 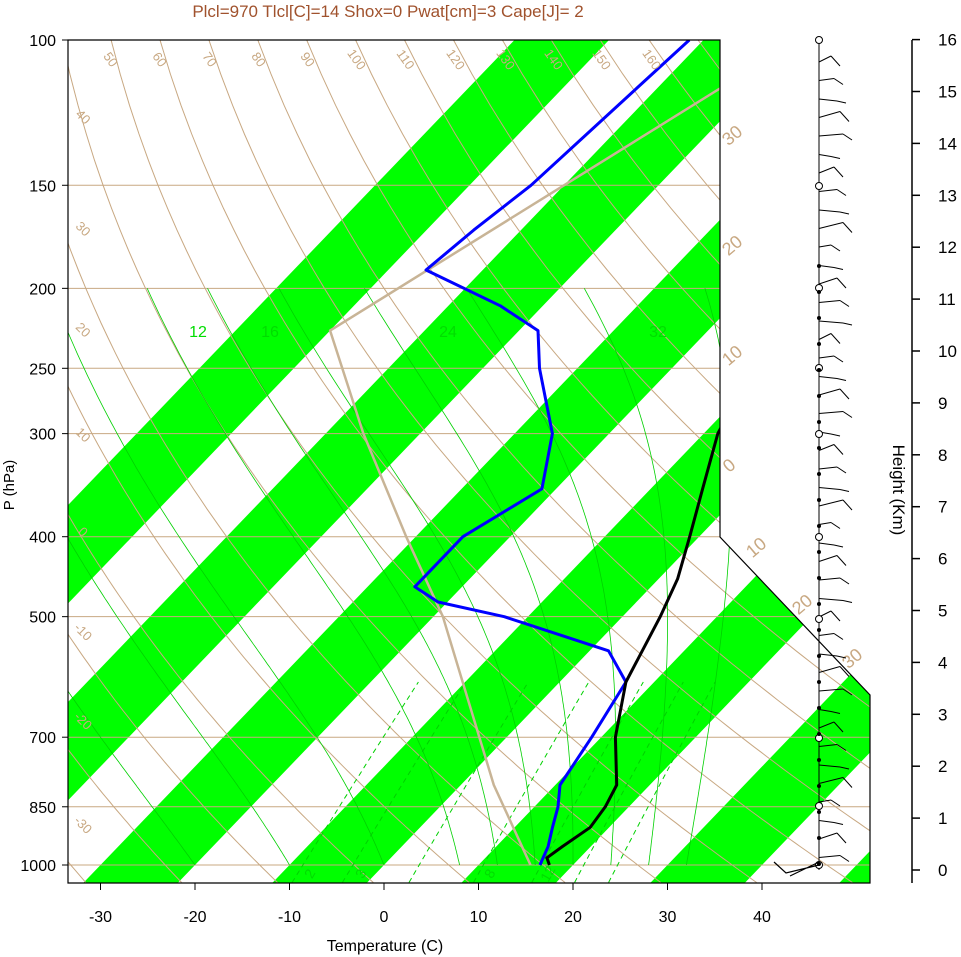 What do you see at coordinates (83, 228) in the screenshot?
I see `isotherm-label: 30` at bounding box center [83, 228].